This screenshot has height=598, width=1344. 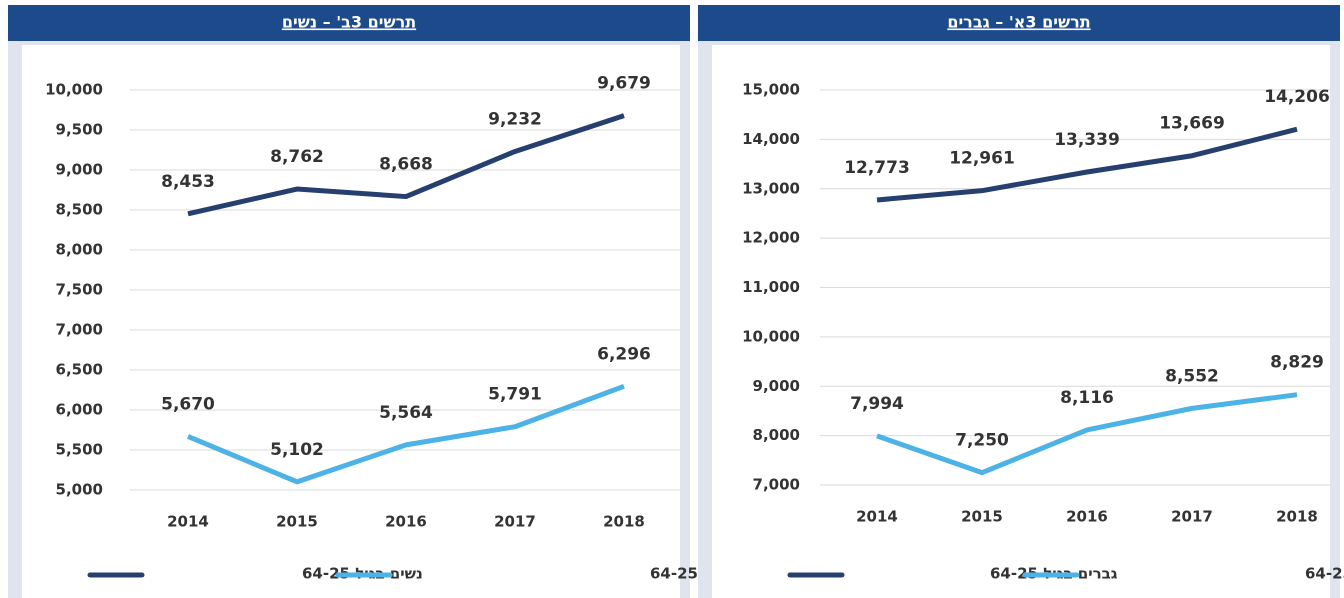 I want to click on data-label: 12,961, so click(x=982, y=159).